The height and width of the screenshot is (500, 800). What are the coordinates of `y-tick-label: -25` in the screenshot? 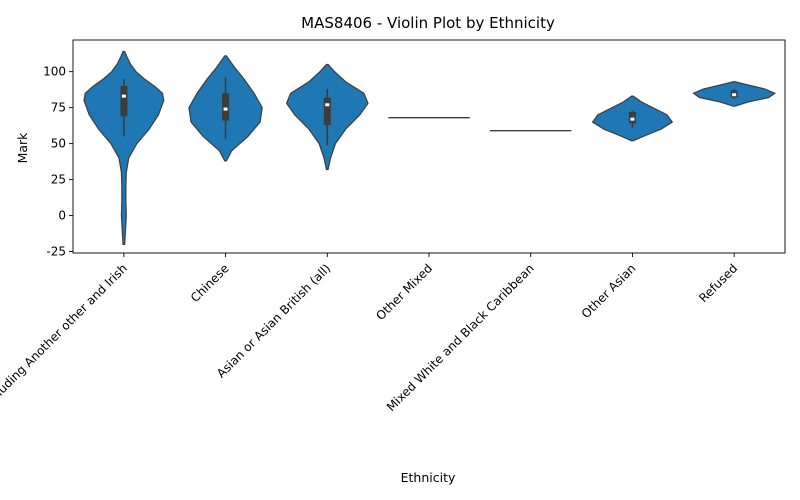 It's located at (56, 252).